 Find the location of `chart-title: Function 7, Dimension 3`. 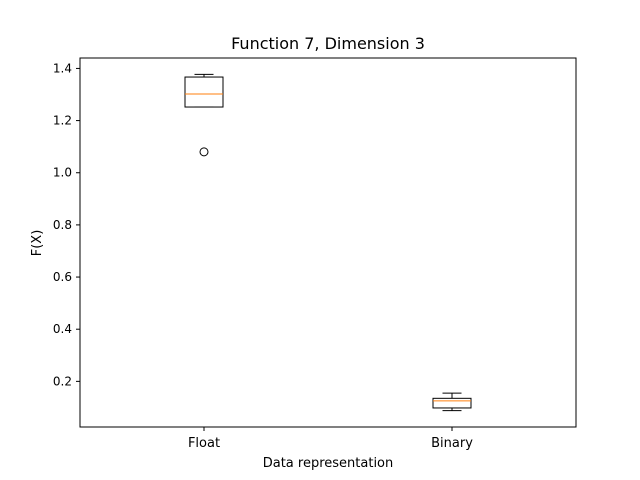

chart-title: Function 7, Dimension 3 is located at coordinates (328, 43).